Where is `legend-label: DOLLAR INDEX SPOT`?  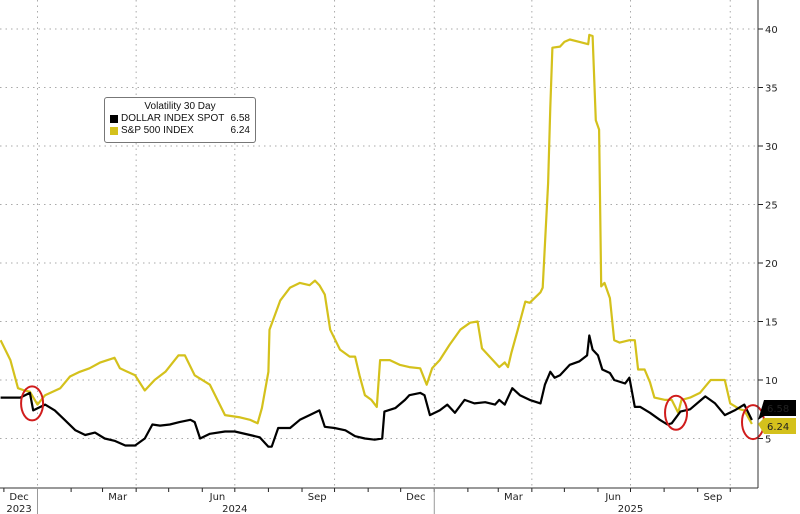
legend-label: DOLLAR INDEX SPOT is located at coordinates (173, 118).